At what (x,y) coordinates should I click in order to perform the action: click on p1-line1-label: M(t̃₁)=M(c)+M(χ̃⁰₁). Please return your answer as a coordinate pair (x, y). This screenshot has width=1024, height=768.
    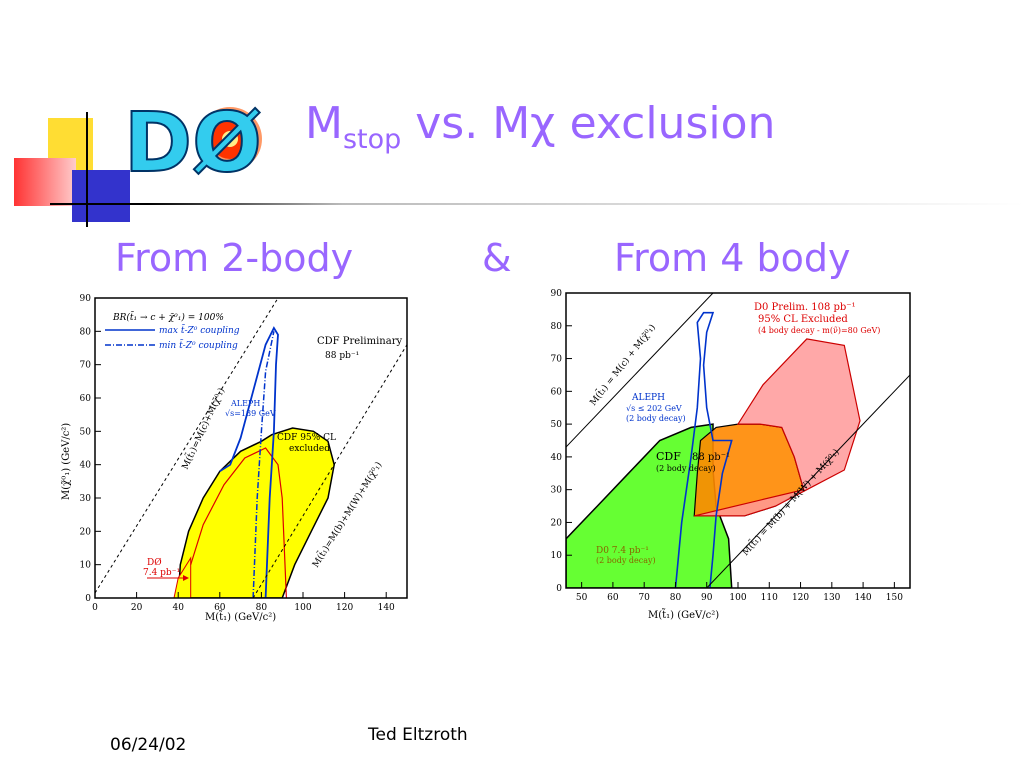
    Looking at the image, I should click on (202, 428).